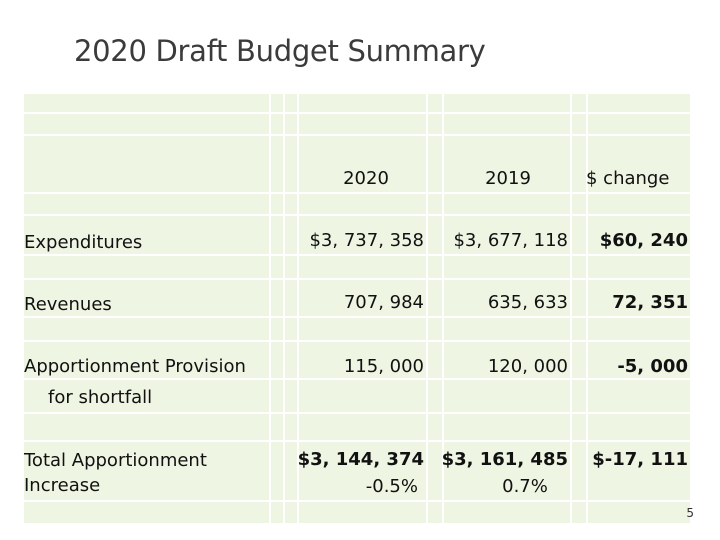 The width and height of the screenshot is (720, 540). Describe the element at coordinates (508, 178) in the screenshot. I see `header-2019: 2019` at that location.